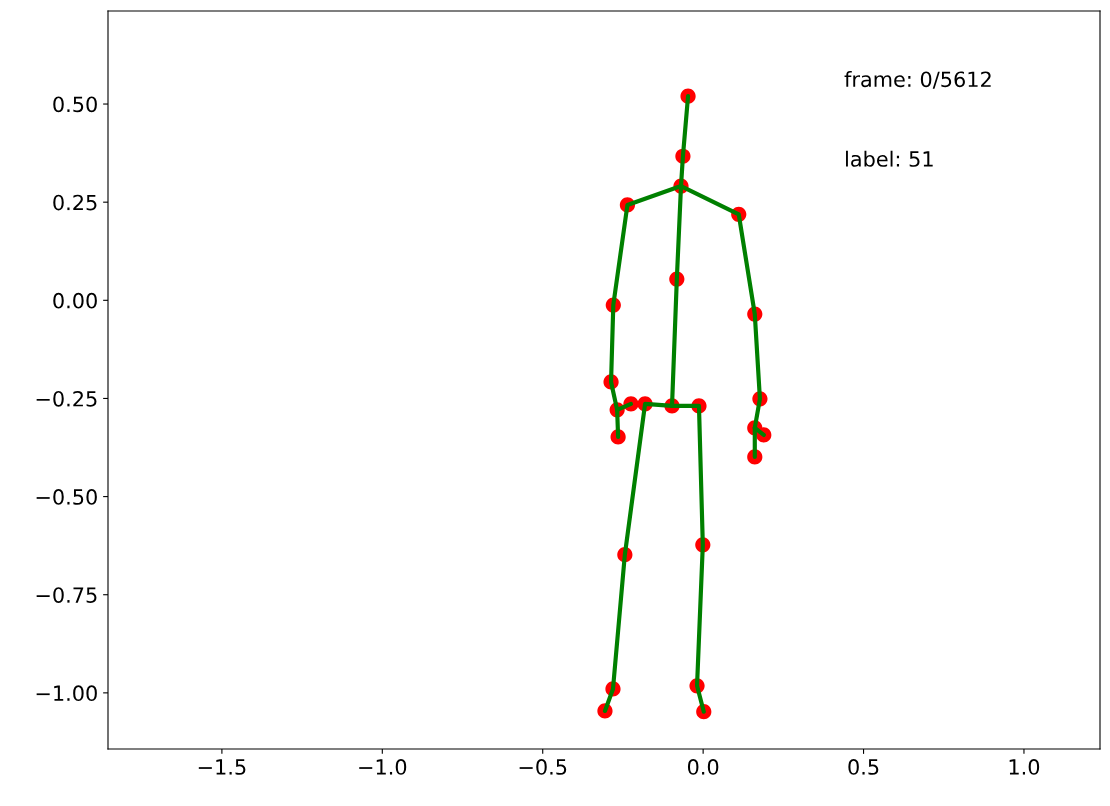 The height and width of the screenshot is (806, 1110). Describe the element at coordinates (66, 595) in the screenshot. I see `y-tick-label: −0.75` at that location.